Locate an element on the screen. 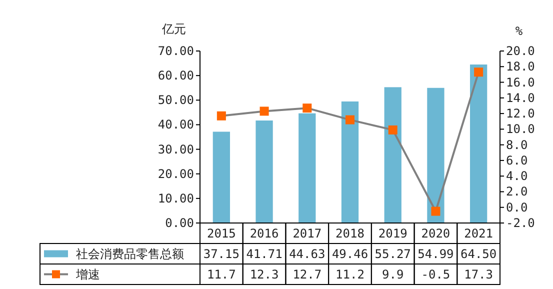 The height and width of the screenshot is (289, 553). data-label: 64.50 is located at coordinates (478, 253).